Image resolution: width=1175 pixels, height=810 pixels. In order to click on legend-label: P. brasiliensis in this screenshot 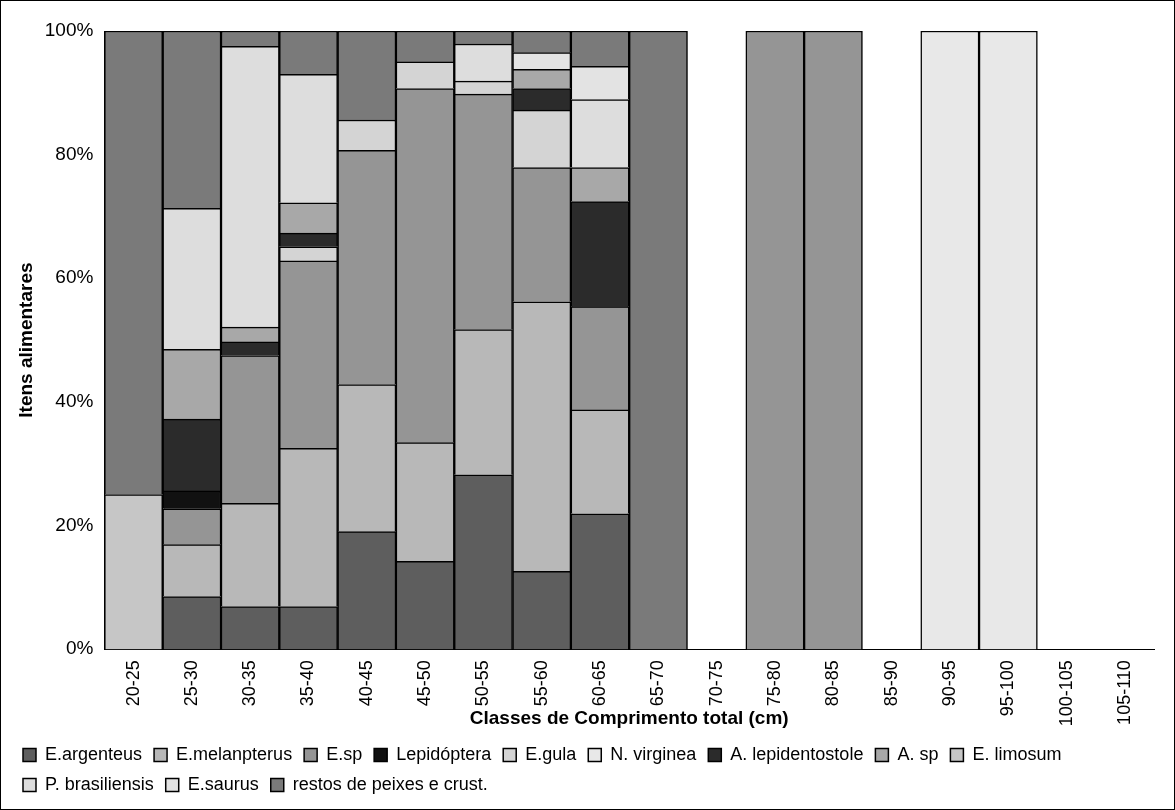, I will do `click(99, 783)`.